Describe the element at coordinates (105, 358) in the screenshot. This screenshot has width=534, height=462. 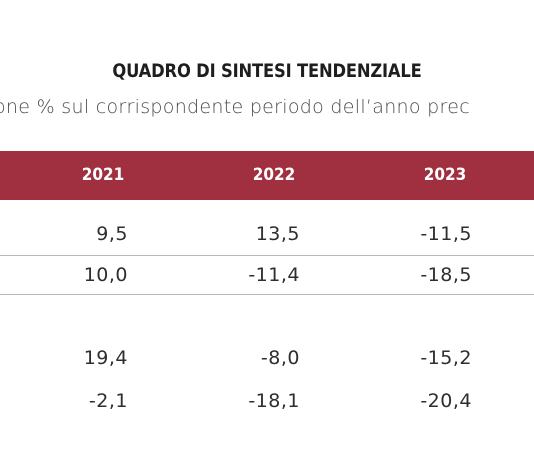
I see `table-cell: 19,4` at that location.